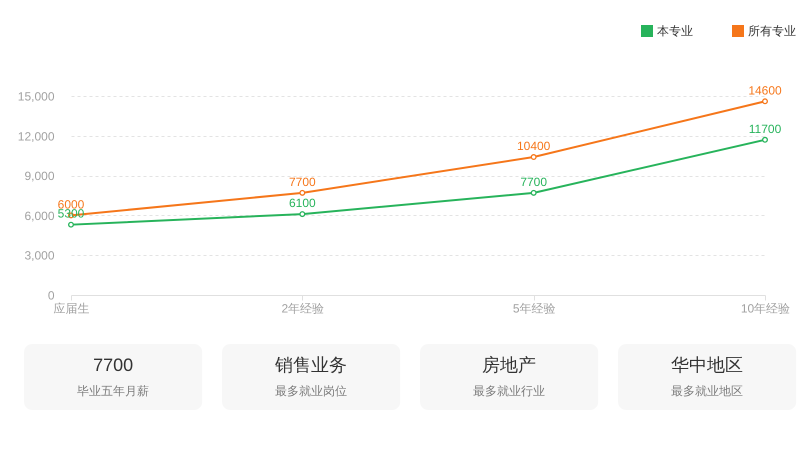 The width and height of the screenshot is (811, 469). Describe the element at coordinates (36, 136) in the screenshot. I see `y-tick-label: 12,000` at that location.